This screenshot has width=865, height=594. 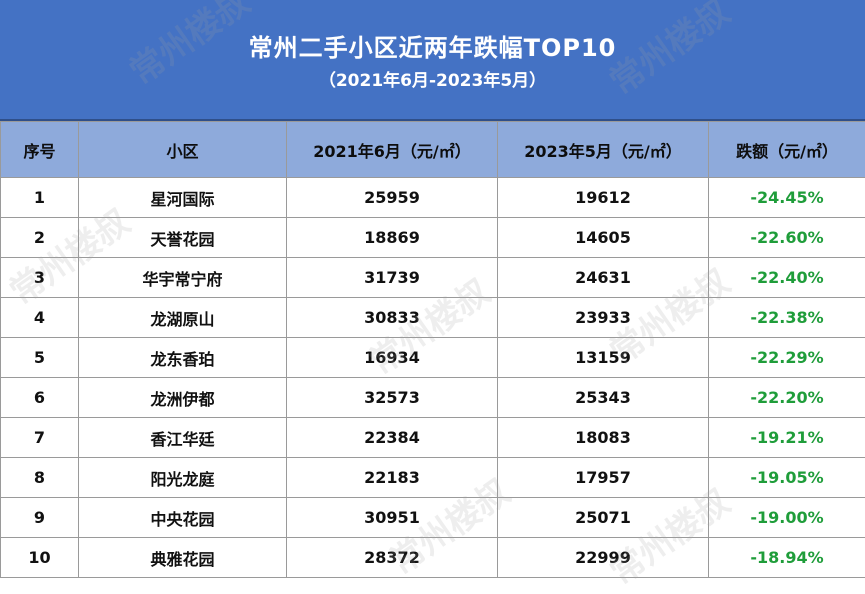 I want to click on cell-community: 中央花园, so click(x=183, y=518).